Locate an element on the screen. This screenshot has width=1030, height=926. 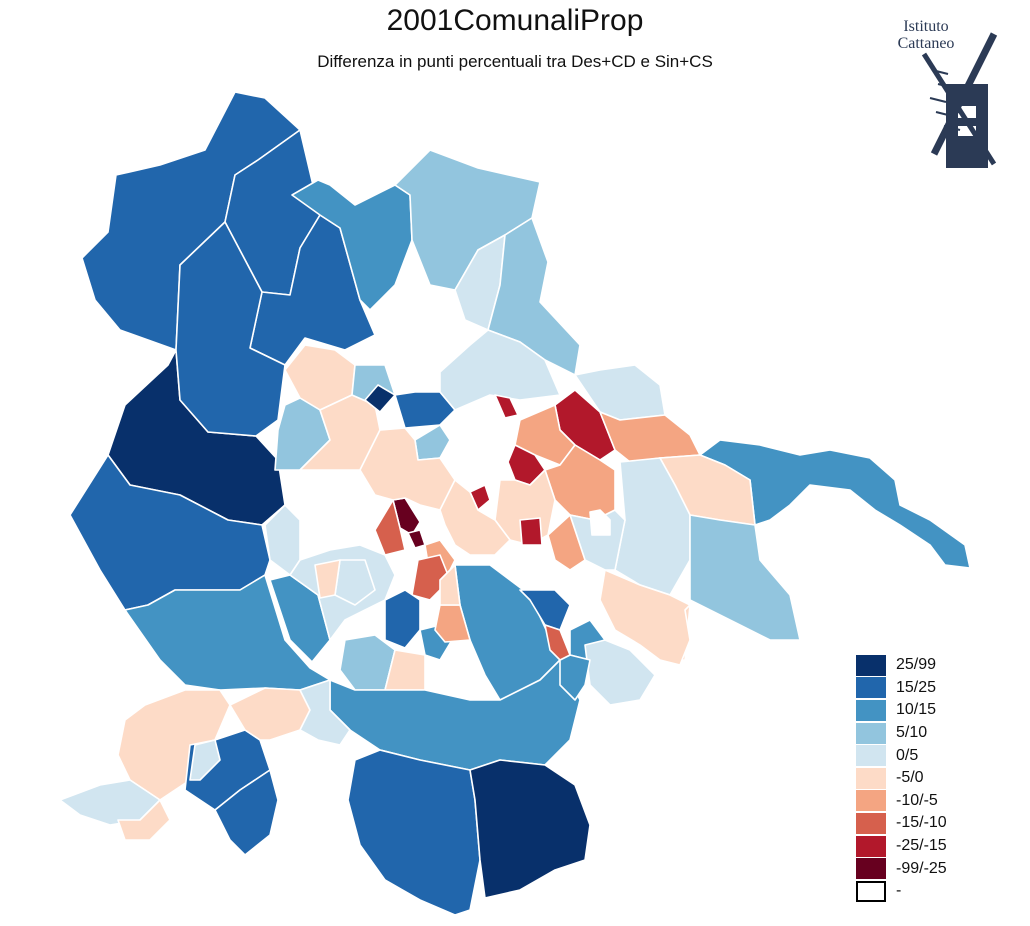
legend-label: 15/25 is located at coordinates (916, 687).